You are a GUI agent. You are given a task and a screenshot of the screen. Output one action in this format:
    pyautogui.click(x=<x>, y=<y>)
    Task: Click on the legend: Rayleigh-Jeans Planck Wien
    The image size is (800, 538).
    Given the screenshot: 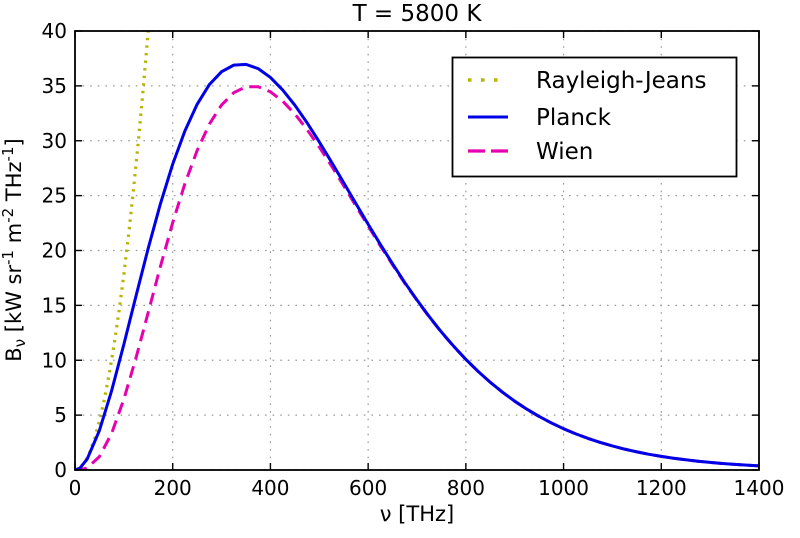 What is the action you would take?
    pyautogui.click(x=594, y=117)
    